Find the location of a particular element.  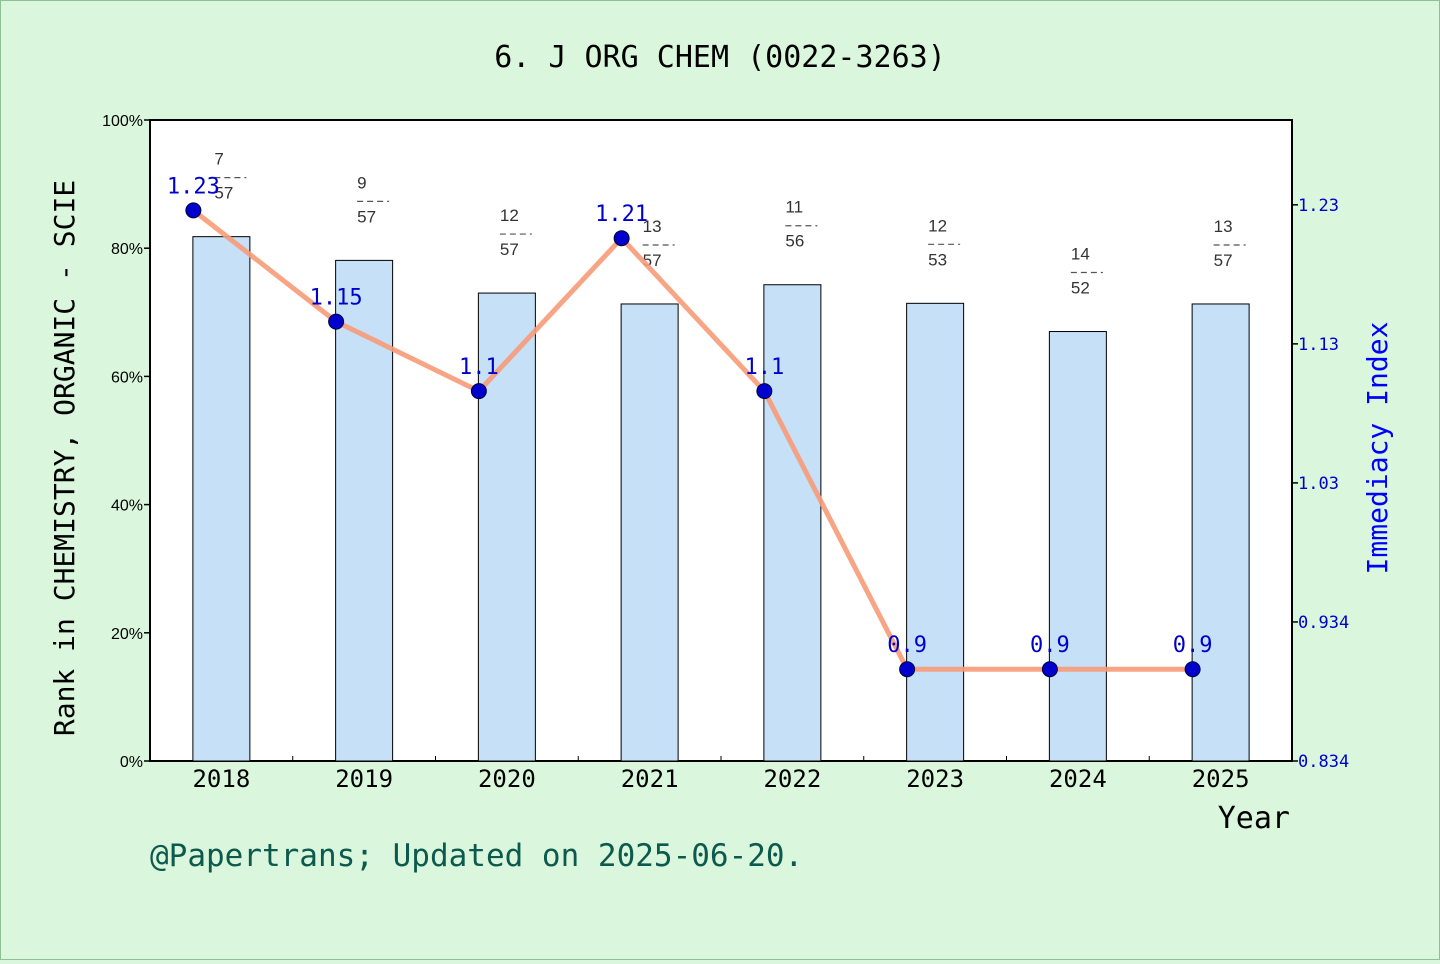

x-tick-label-2018: 2018 is located at coordinates (221, 779).